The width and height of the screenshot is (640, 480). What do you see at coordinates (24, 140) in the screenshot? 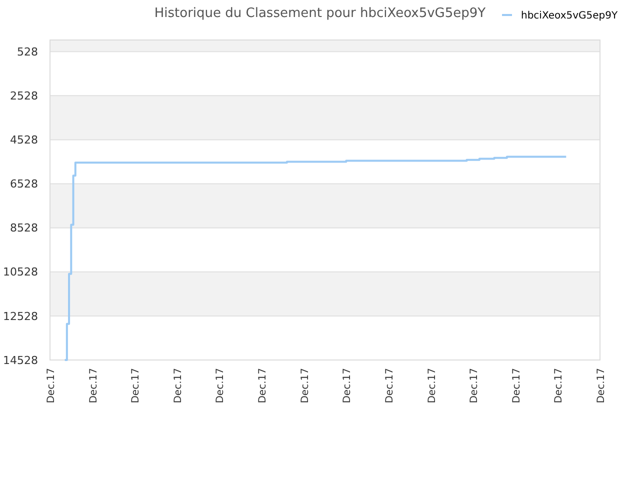
I see `y-tick-label: 4528` at bounding box center [24, 140].